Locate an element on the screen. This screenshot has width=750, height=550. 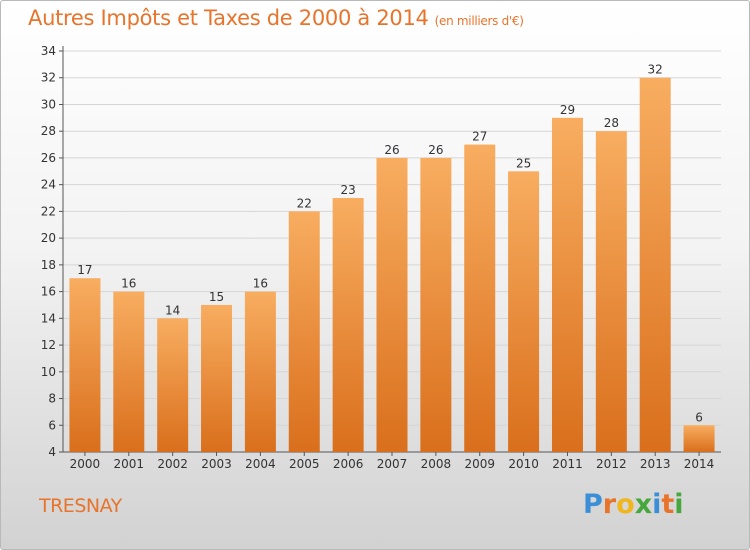
x-tick-label: 2000 is located at coordinates (85, 464).